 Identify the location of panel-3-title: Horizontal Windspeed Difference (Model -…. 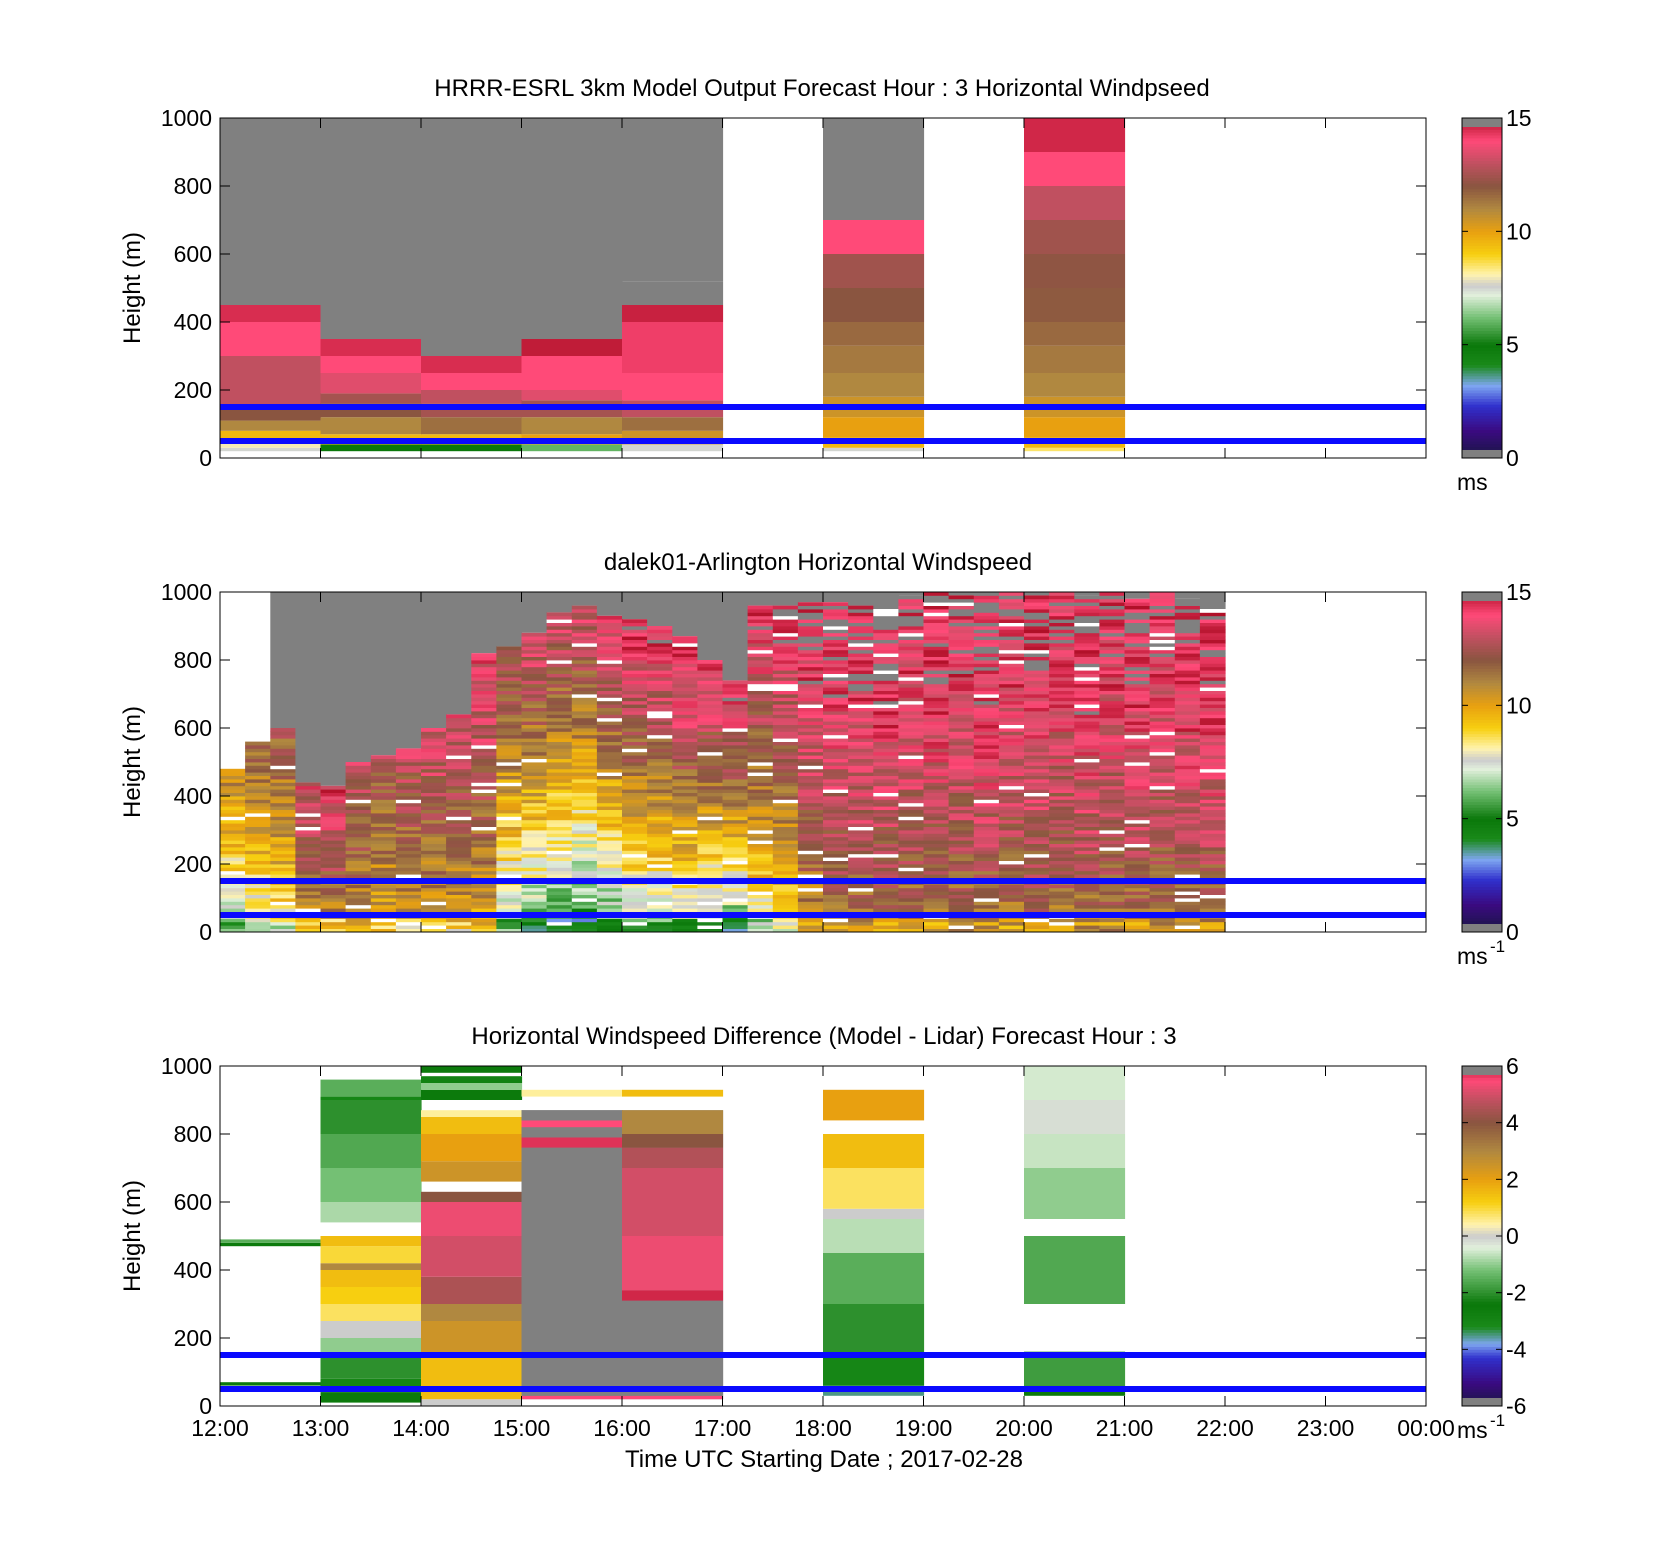
(823, 1036).